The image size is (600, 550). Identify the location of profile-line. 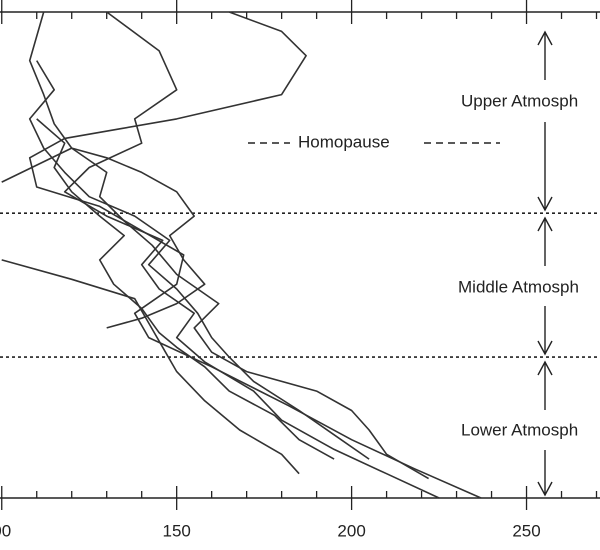
(103, 238).